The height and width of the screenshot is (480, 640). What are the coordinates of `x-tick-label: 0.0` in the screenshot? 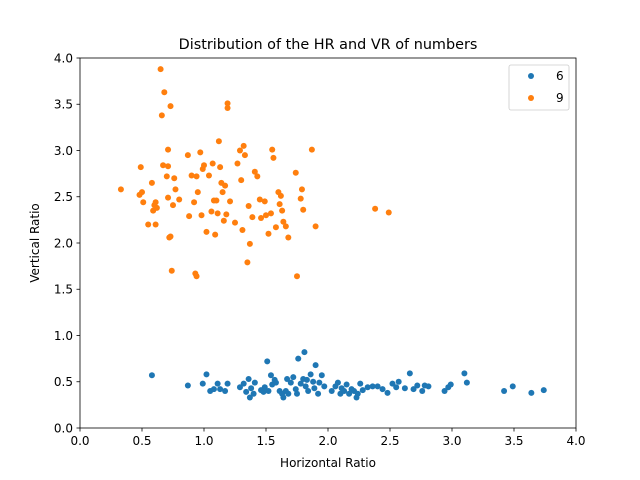 It's located at (79, 441).